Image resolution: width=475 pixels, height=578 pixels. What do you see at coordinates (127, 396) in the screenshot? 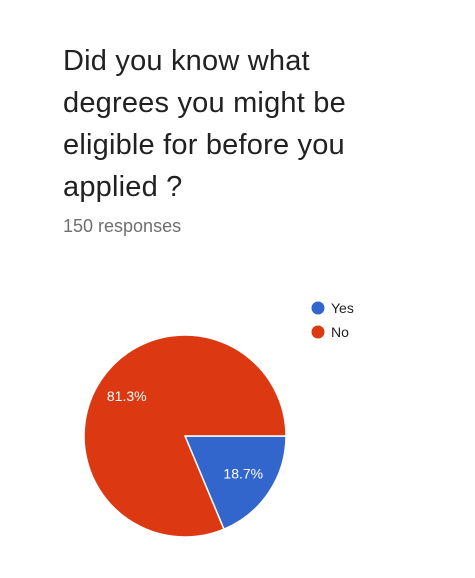
I see `pie-value-label-no: 81.3%` at bounding box center [127, 396].